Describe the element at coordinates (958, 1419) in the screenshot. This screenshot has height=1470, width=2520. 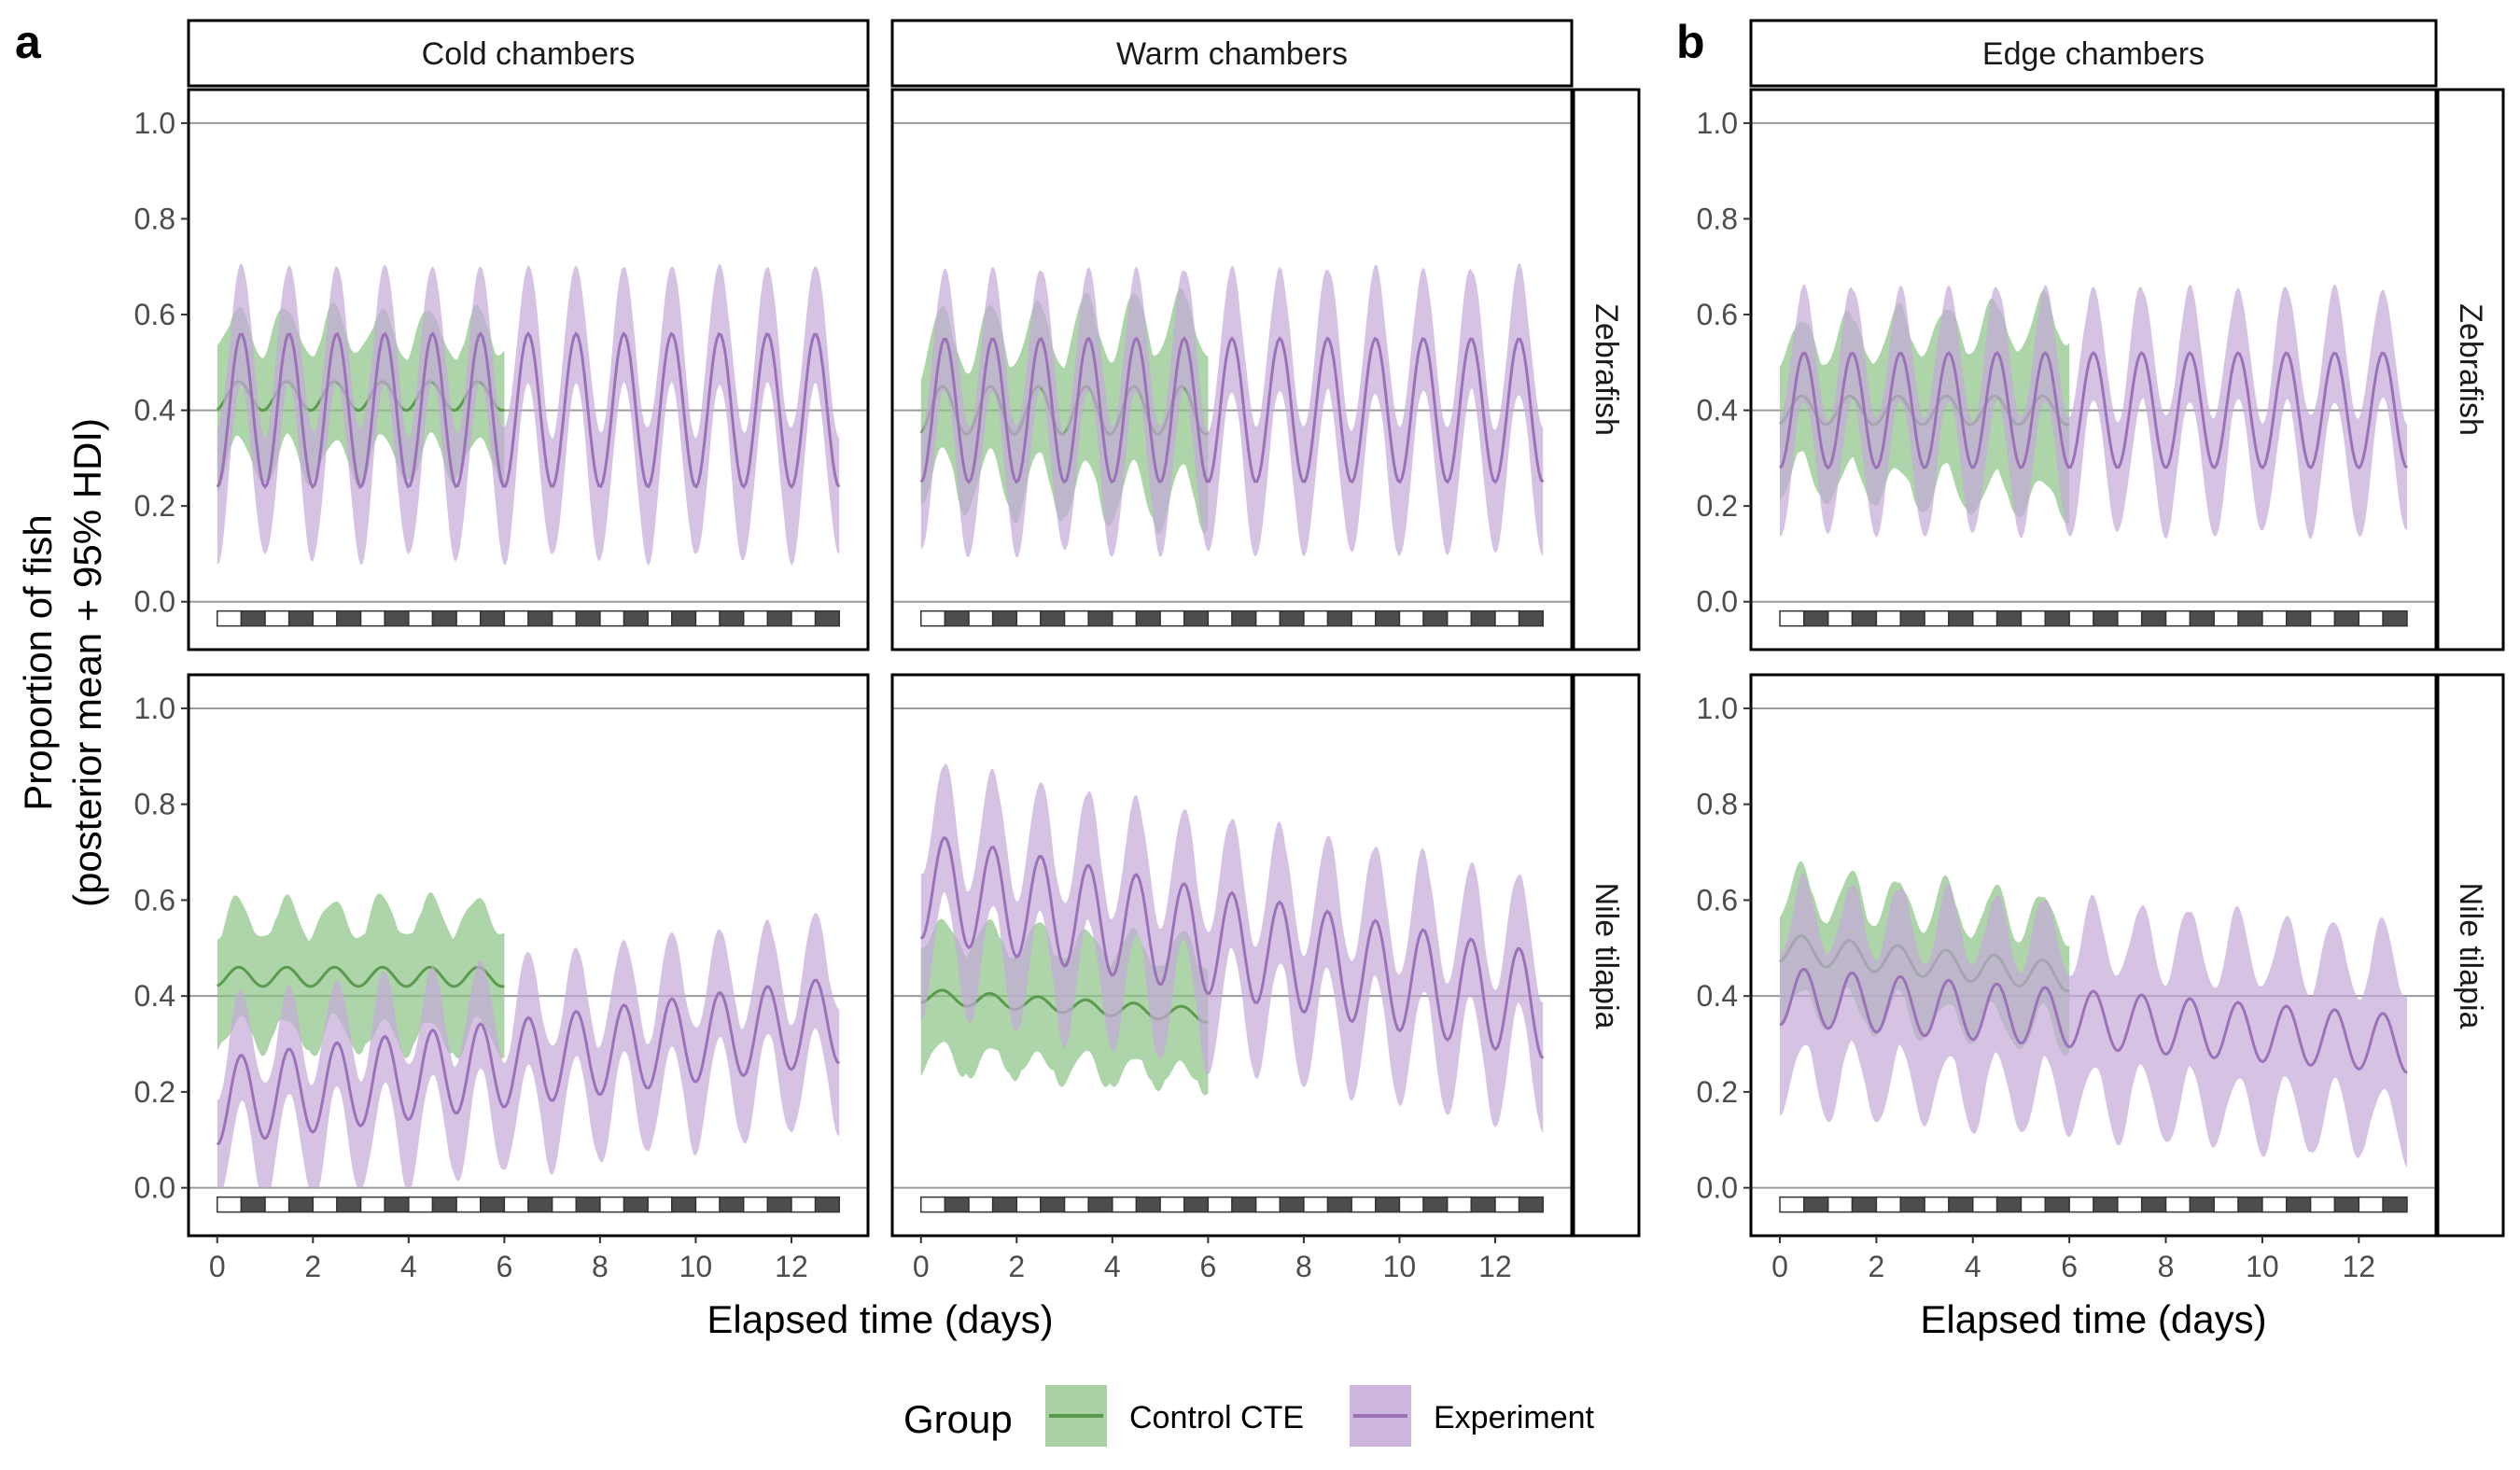
I see `legend-title: Group` at that location.